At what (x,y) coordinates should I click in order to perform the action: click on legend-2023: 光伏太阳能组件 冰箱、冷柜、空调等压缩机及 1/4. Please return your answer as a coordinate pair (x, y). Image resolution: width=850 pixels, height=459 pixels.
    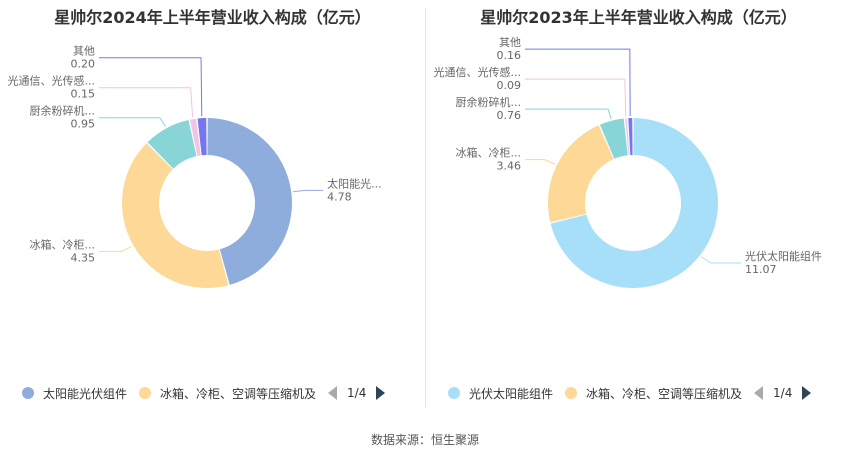
    Looking at the image, I should click on (648, 393).